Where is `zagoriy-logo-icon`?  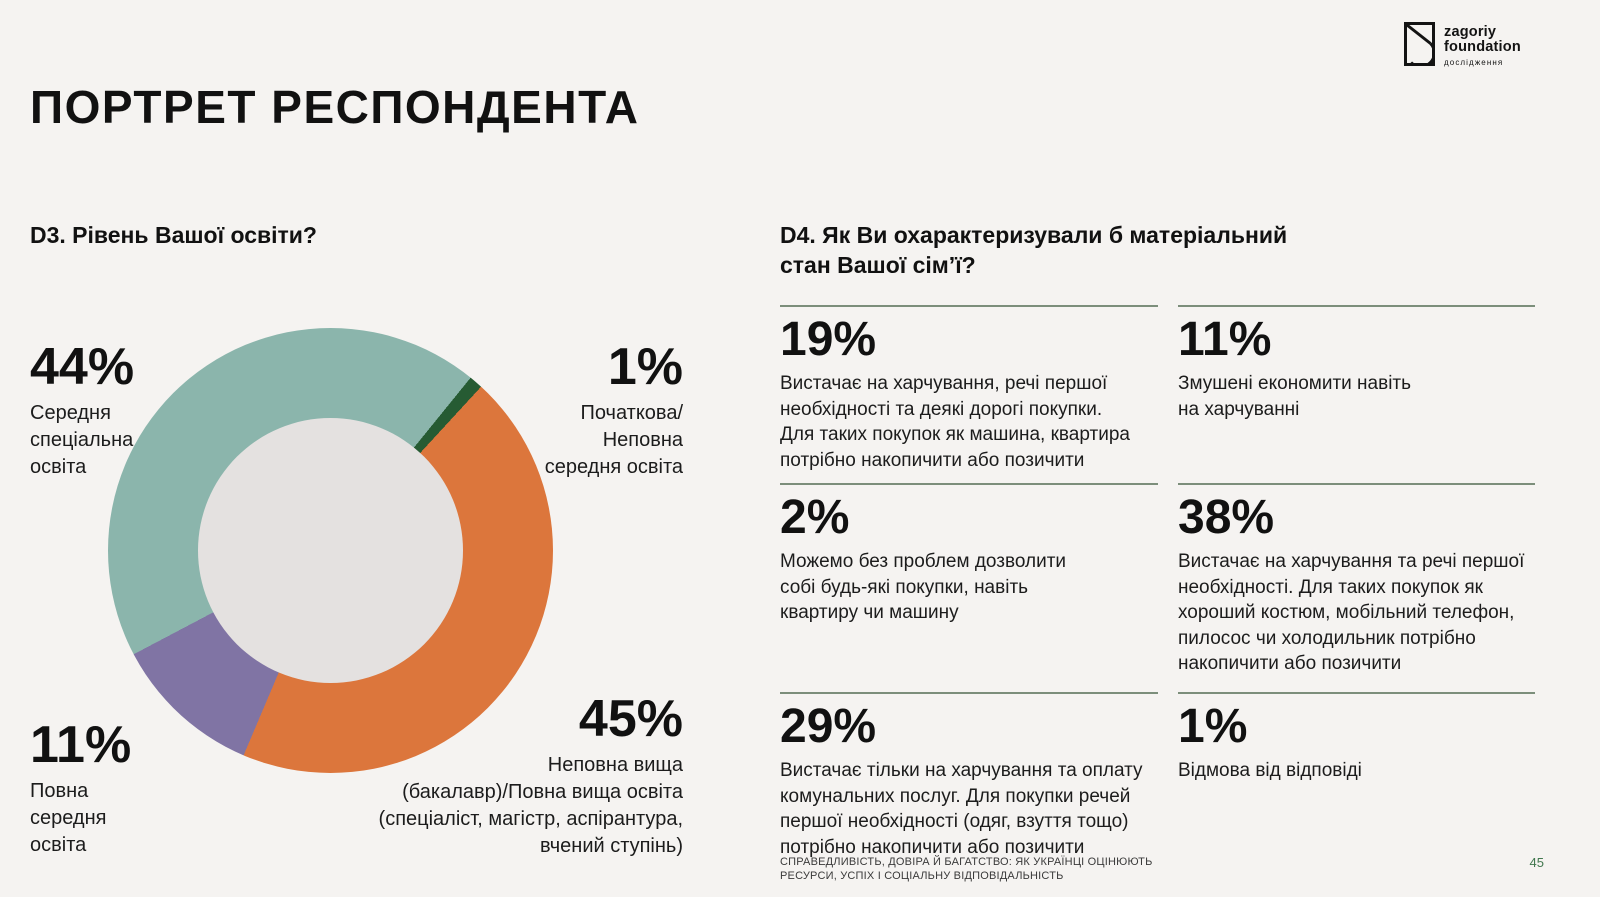
zagoriy-logo-icon is located at coordinates (1420, 46).